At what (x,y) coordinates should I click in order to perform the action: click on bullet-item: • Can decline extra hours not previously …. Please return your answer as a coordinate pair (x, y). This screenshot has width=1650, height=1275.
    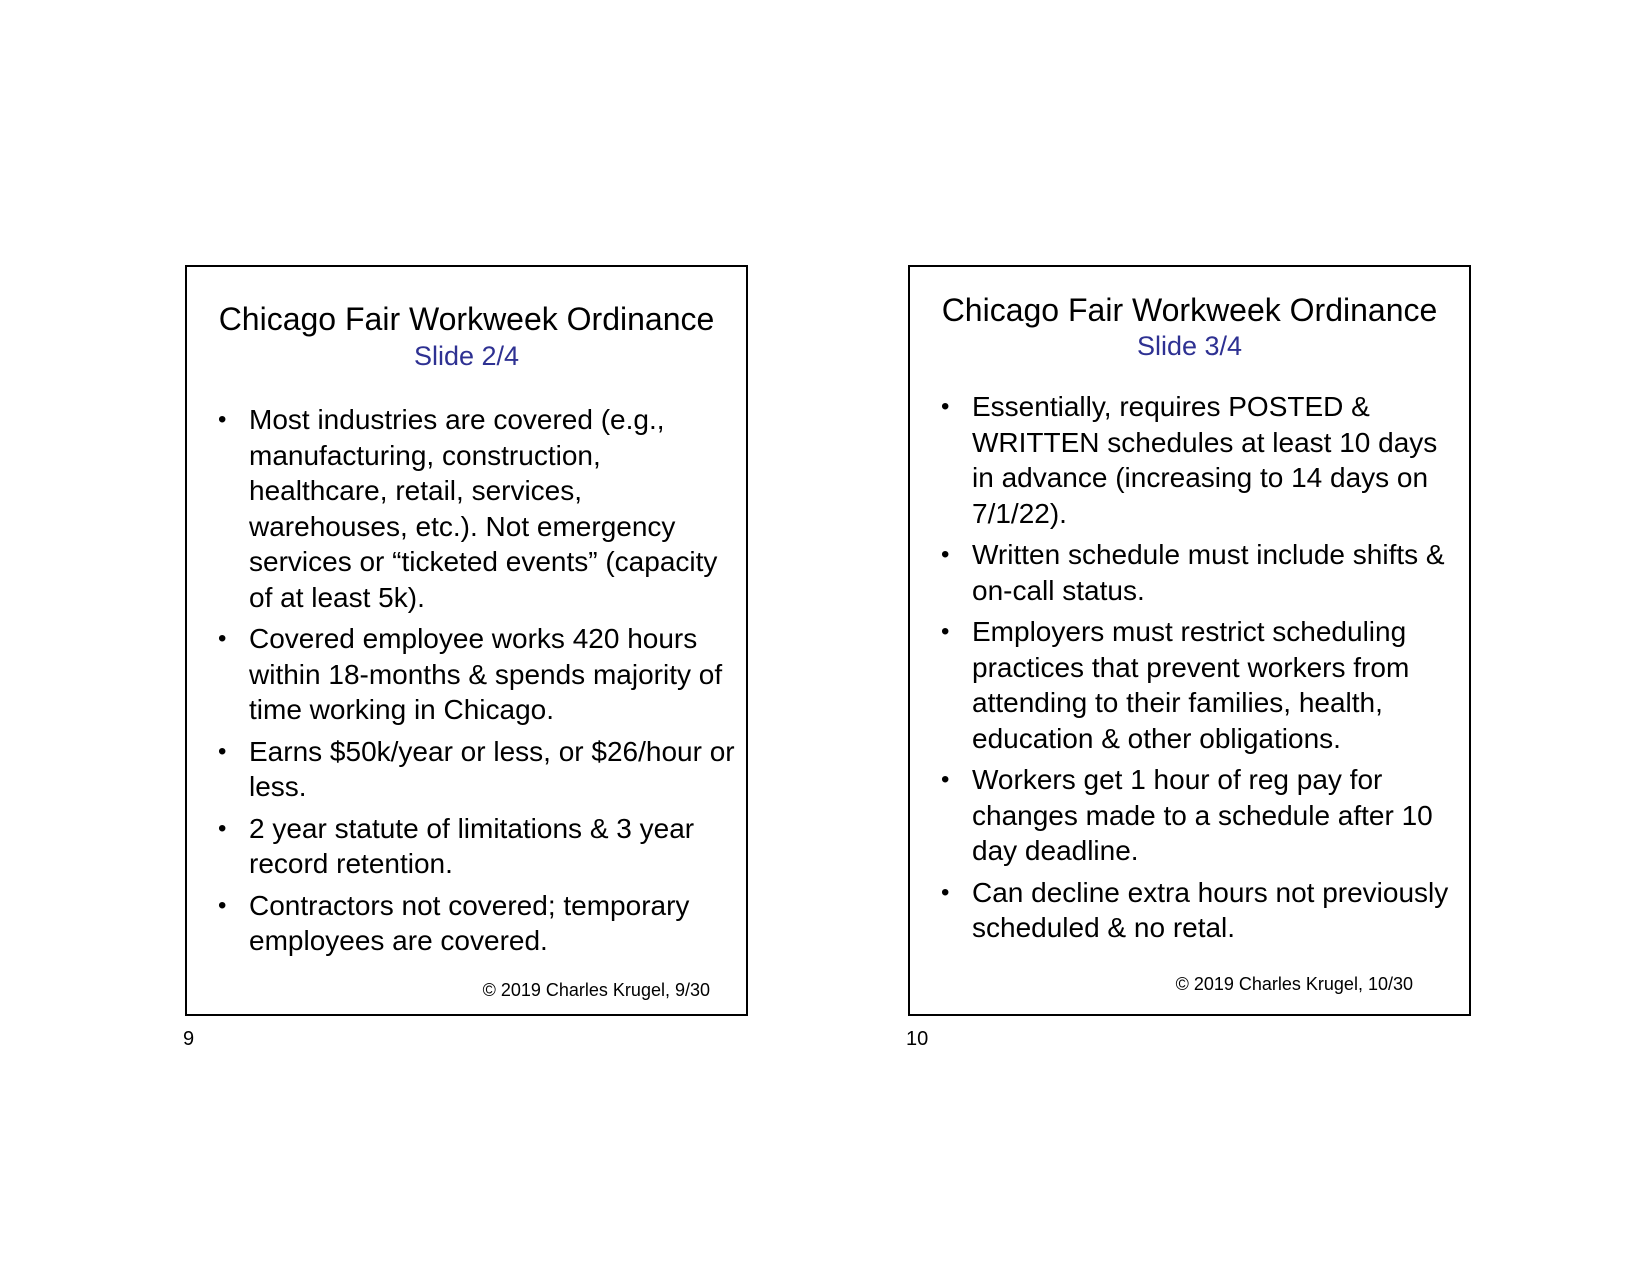
    Looking at the image, I should click on (1201, 910).